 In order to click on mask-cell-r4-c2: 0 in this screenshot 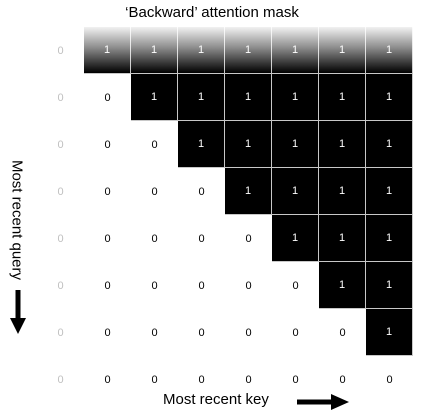, I will do `click(107, 191)`.